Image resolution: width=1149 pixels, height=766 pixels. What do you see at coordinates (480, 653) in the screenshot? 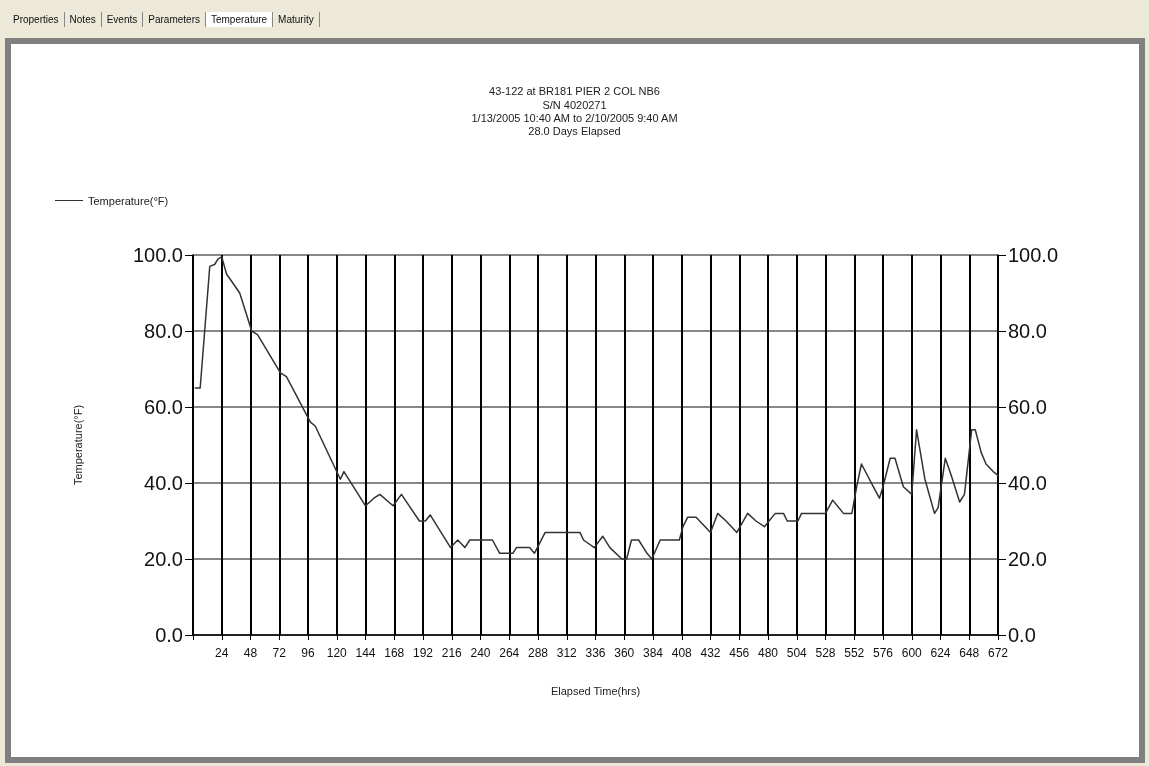
I see `x-tick-label: 240` at bounding box center [480, 653].